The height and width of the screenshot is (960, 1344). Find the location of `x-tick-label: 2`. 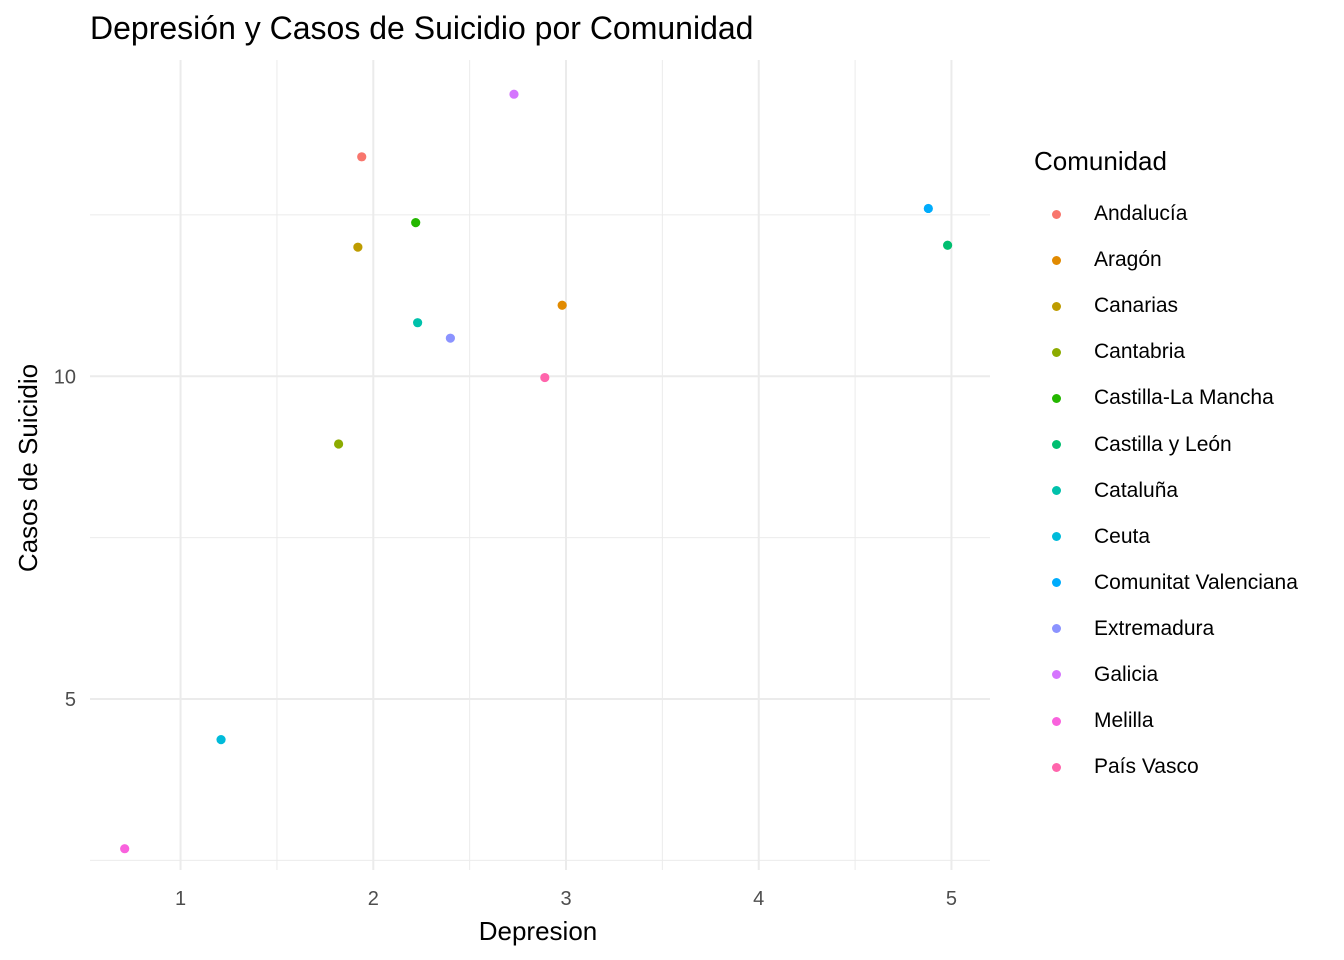

x-tick-label: 2 is located at coordinates (373, 899).